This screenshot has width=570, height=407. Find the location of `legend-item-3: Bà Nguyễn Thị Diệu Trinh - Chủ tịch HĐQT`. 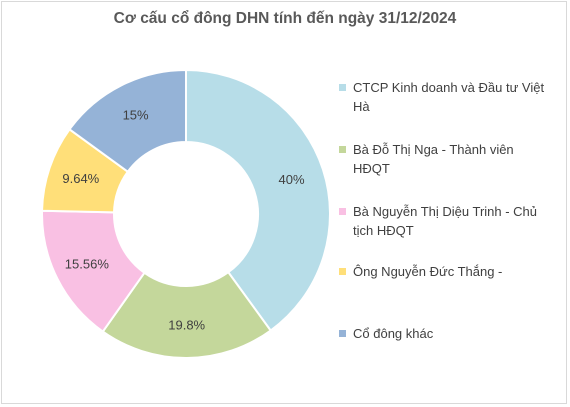

legend-item-3: Bà Nguyễn Thị Diệu Trinh - Chủ tịch HĐQT is located at coordinates (446, 221).